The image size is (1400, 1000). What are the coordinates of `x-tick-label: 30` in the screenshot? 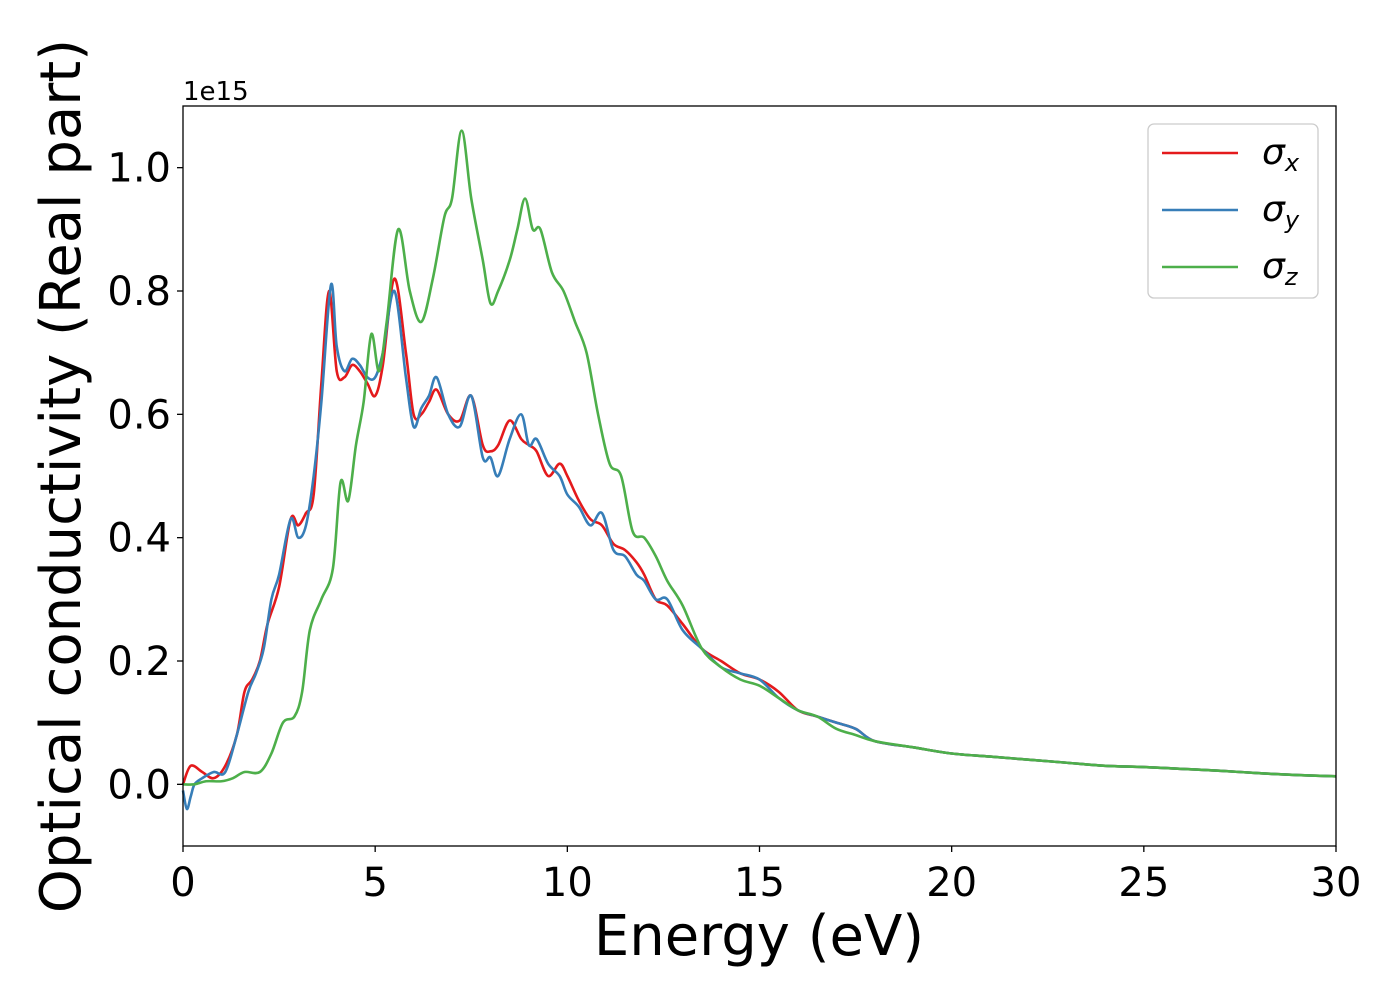 It's located at (1336, 883).